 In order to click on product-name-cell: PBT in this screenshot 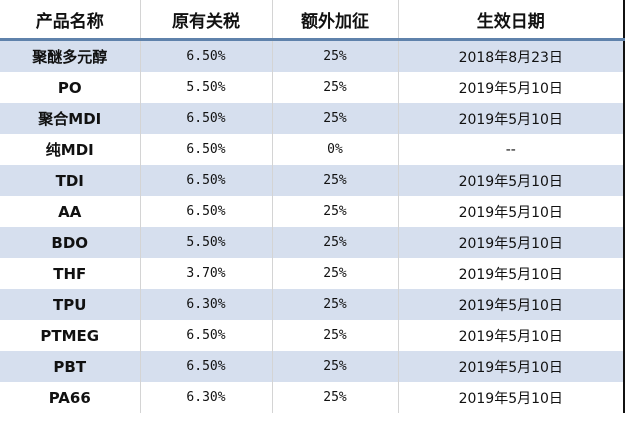, I will do `click(70, 366)`.